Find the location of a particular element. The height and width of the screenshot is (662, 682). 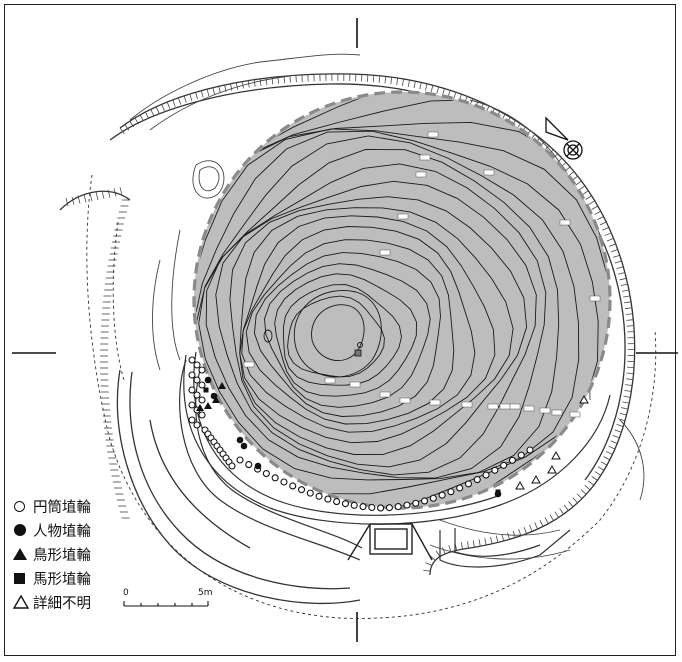

north-arrow-icon is located at coordinates (564, 138).